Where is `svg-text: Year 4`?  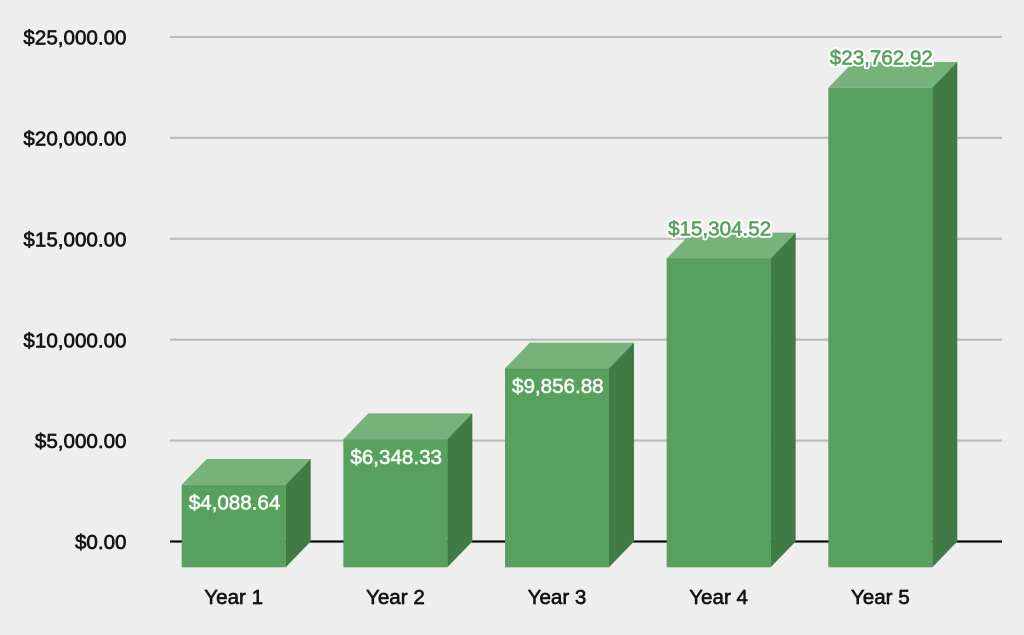
svg-text: Year 4 is located at coordinates (718, 597).